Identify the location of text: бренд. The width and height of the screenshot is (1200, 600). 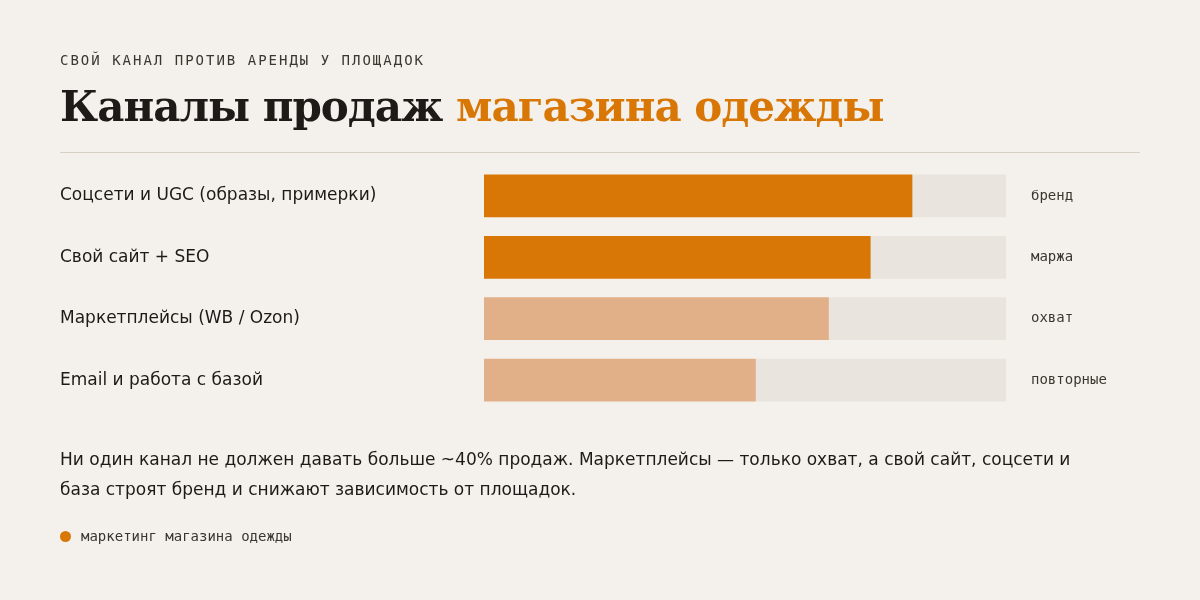
(1052, 194).